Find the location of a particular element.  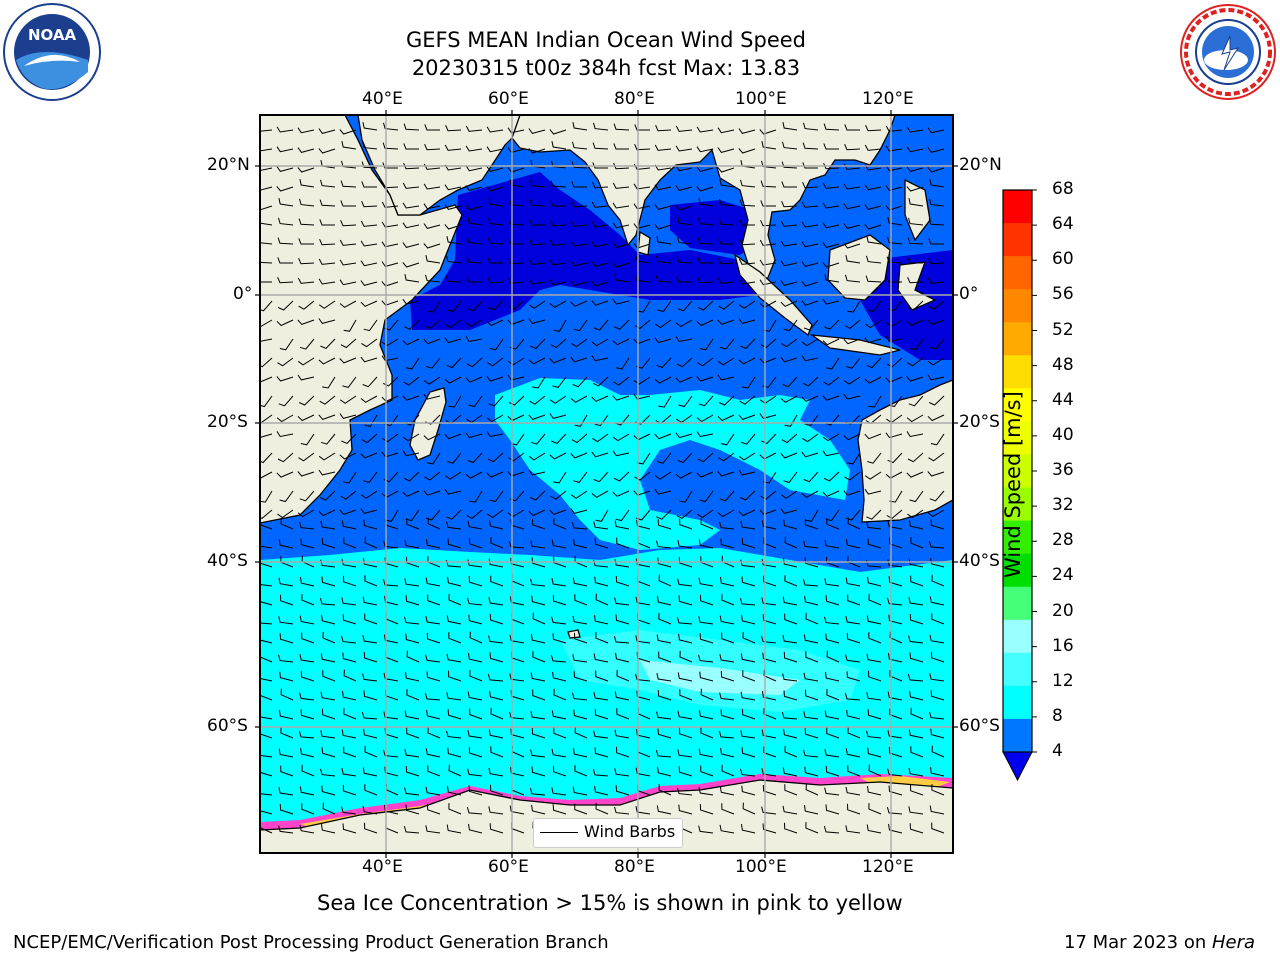

colorbar-segment is located at coordinates (1017, 339).